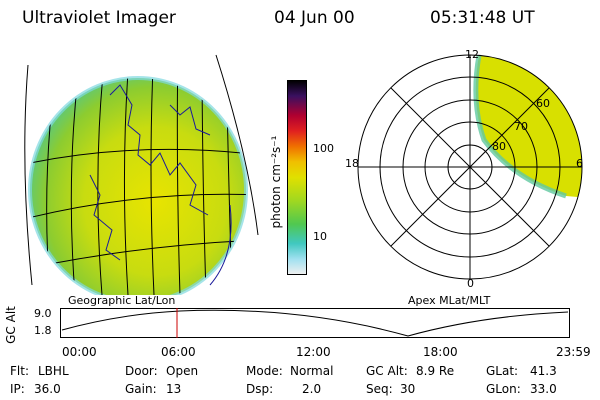  I want to click on mode-value: Normal, so click(312, 371).